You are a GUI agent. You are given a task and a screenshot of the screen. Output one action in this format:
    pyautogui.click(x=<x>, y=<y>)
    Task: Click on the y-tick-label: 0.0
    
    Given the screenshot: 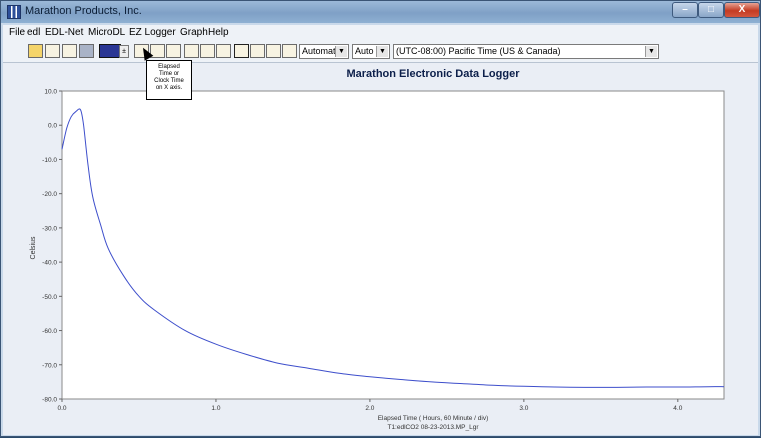 What is the action you would take?
    pyautogui.click(x=52, y=126)
    